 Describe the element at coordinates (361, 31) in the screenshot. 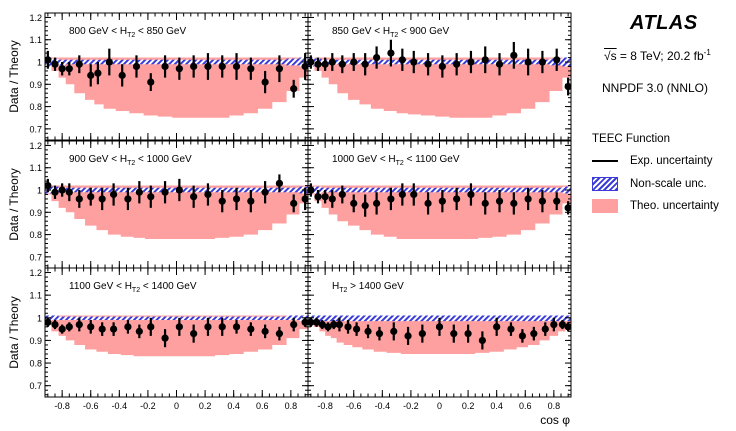

I see `panel-label-main: 850 GeV < H` at that location.